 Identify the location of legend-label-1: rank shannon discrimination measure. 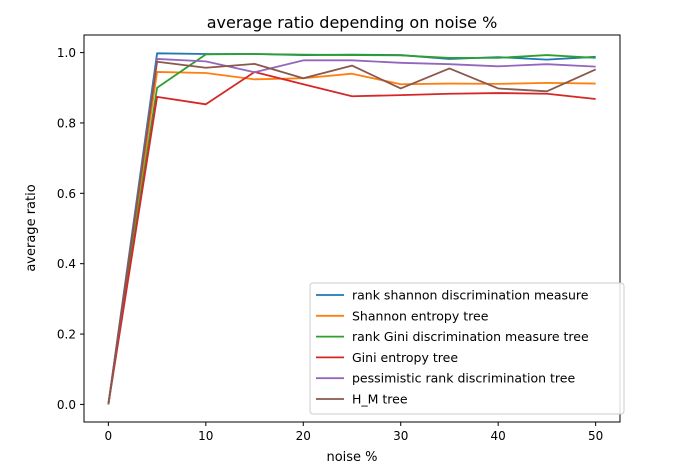
(470, 295).